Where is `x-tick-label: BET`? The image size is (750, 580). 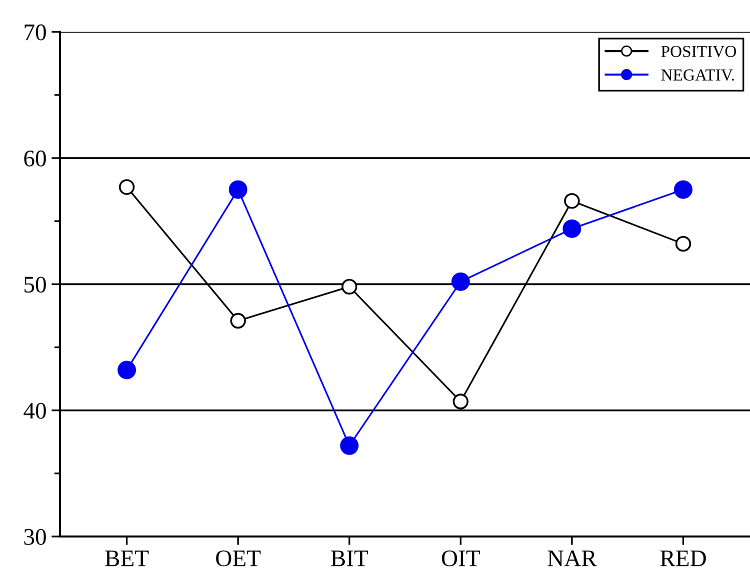
x-tick-label: BET is located at coordinates (127, 558).